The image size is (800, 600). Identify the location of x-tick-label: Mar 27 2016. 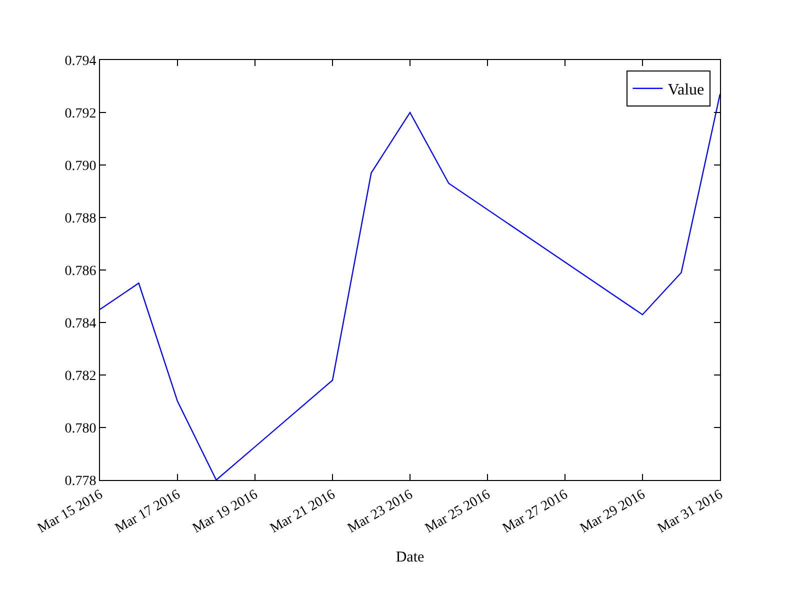
(535, 511).